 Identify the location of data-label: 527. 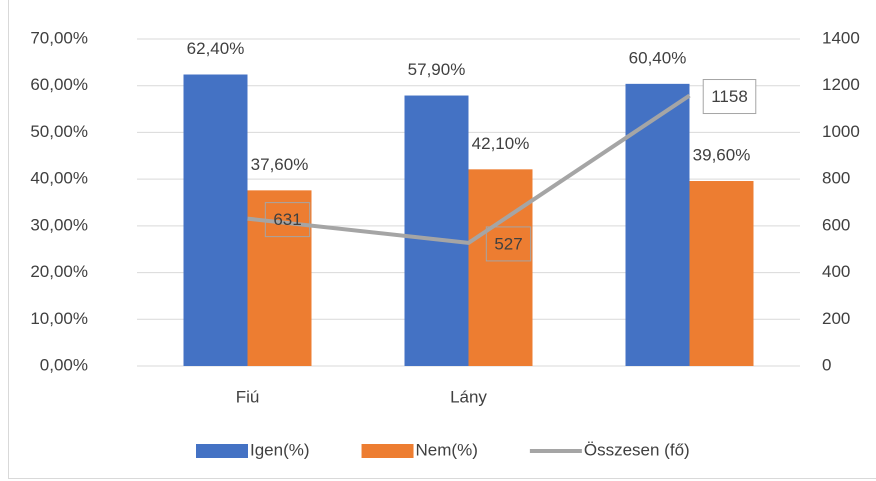
(508, 243).